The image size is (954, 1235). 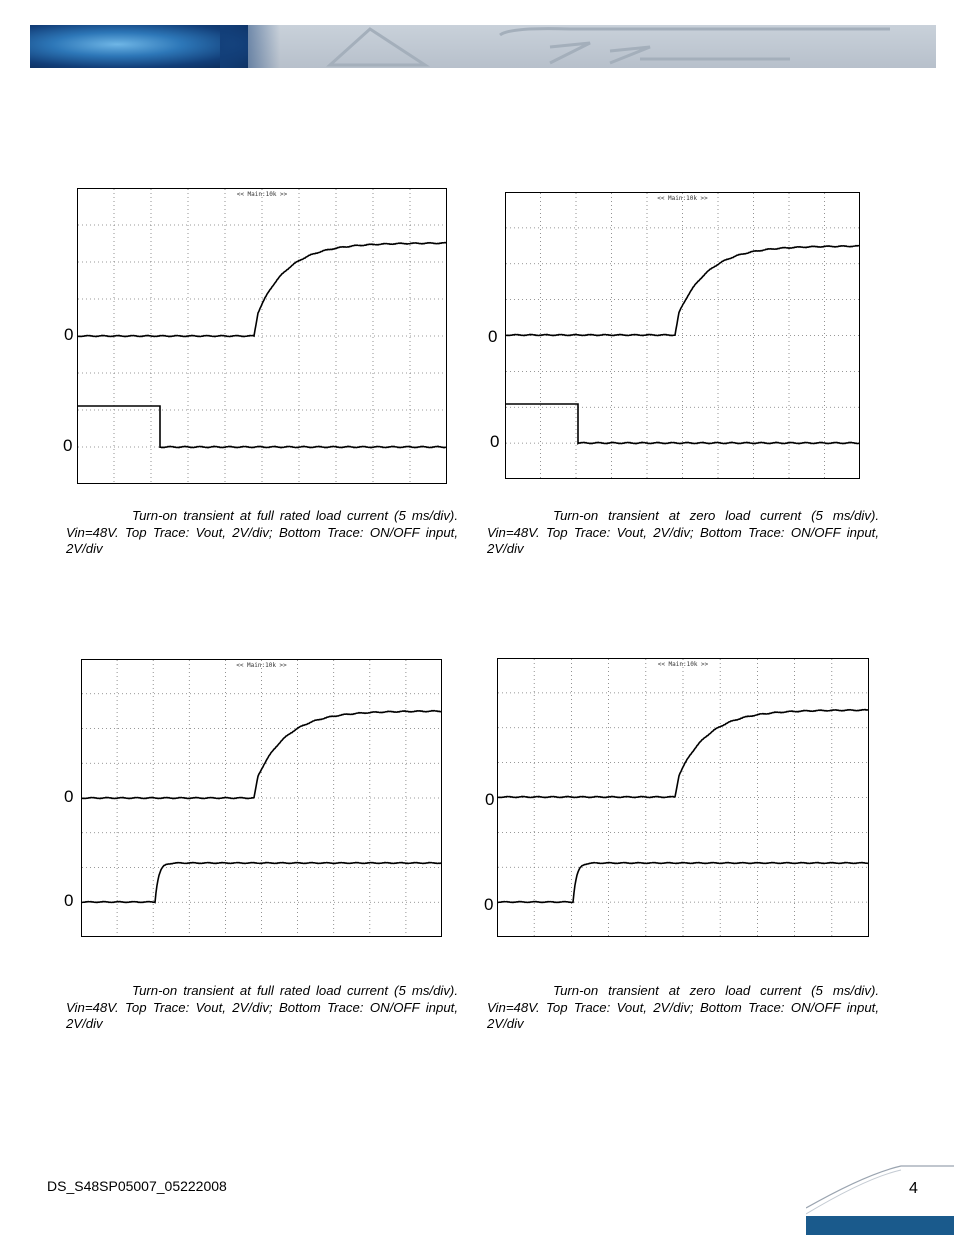 I want to click on header-banner, so click(x=483, y=46).